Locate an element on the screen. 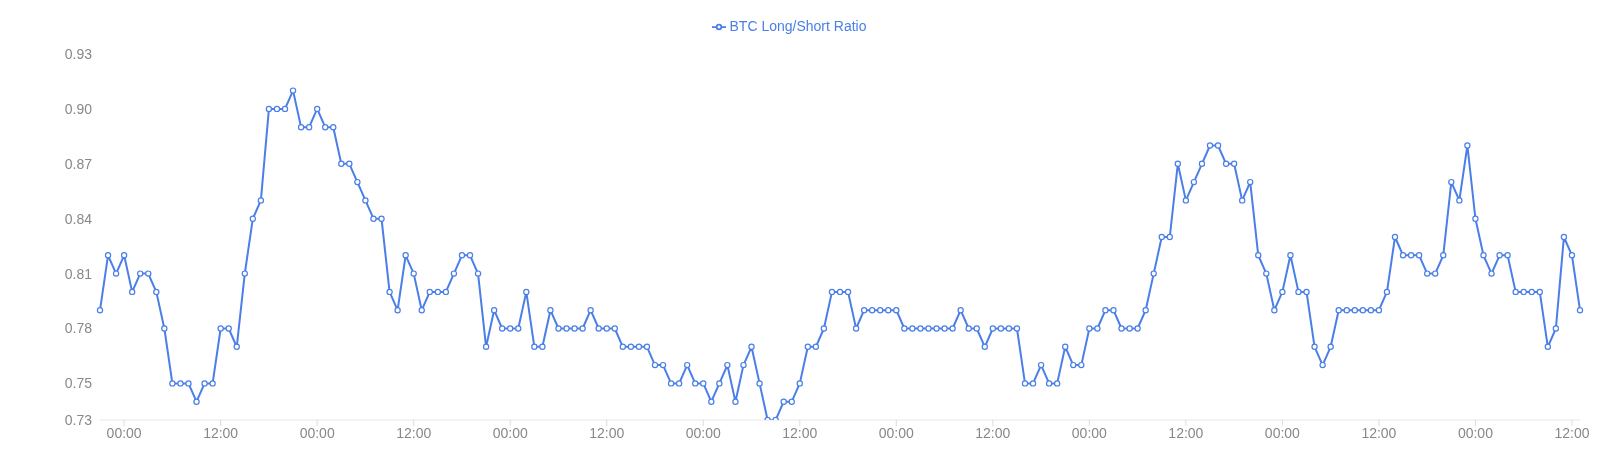 This screenshot has width=1600, height=463. y-tick-label: 0.84 is located at coordinates (78, 218).